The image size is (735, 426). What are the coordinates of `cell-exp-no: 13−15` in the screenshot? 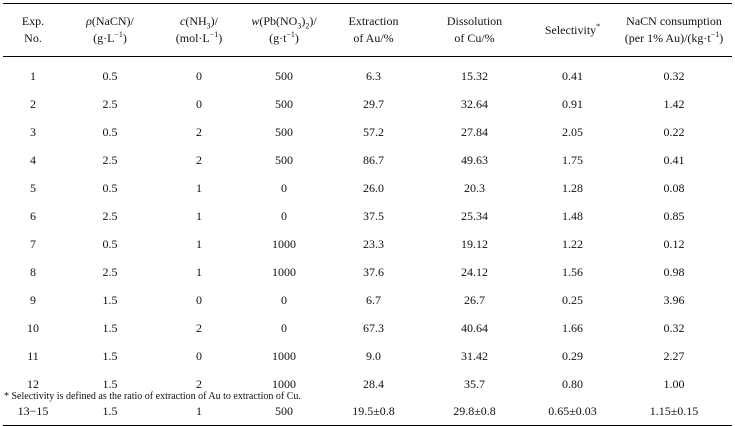 It's located at (33, 412).